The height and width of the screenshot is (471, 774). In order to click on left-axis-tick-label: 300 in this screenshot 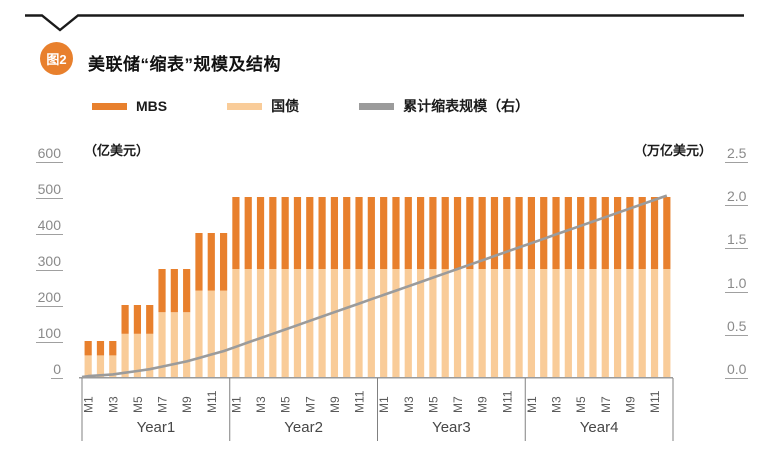, I will do `click(49, 262)`.